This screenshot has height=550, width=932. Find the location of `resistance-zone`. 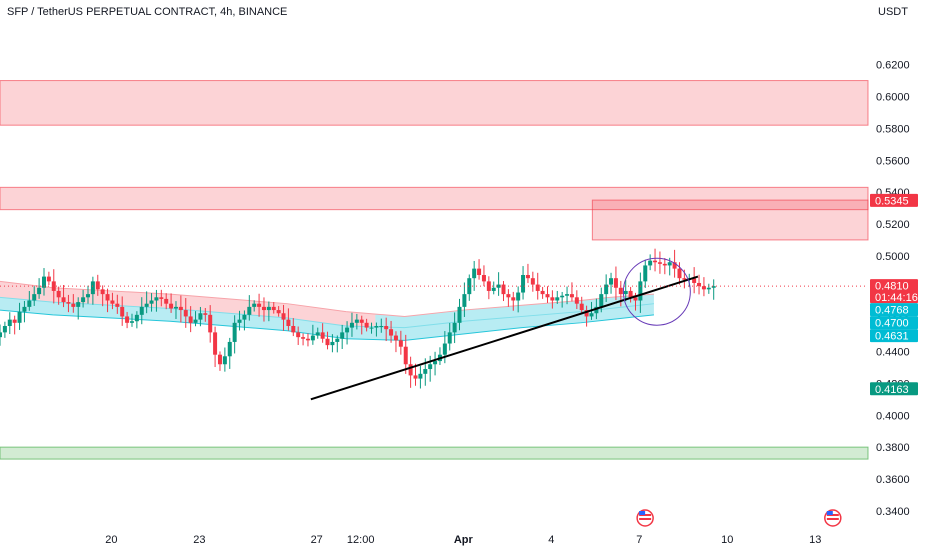

resistance-zone is located at coordinates (730, 220).